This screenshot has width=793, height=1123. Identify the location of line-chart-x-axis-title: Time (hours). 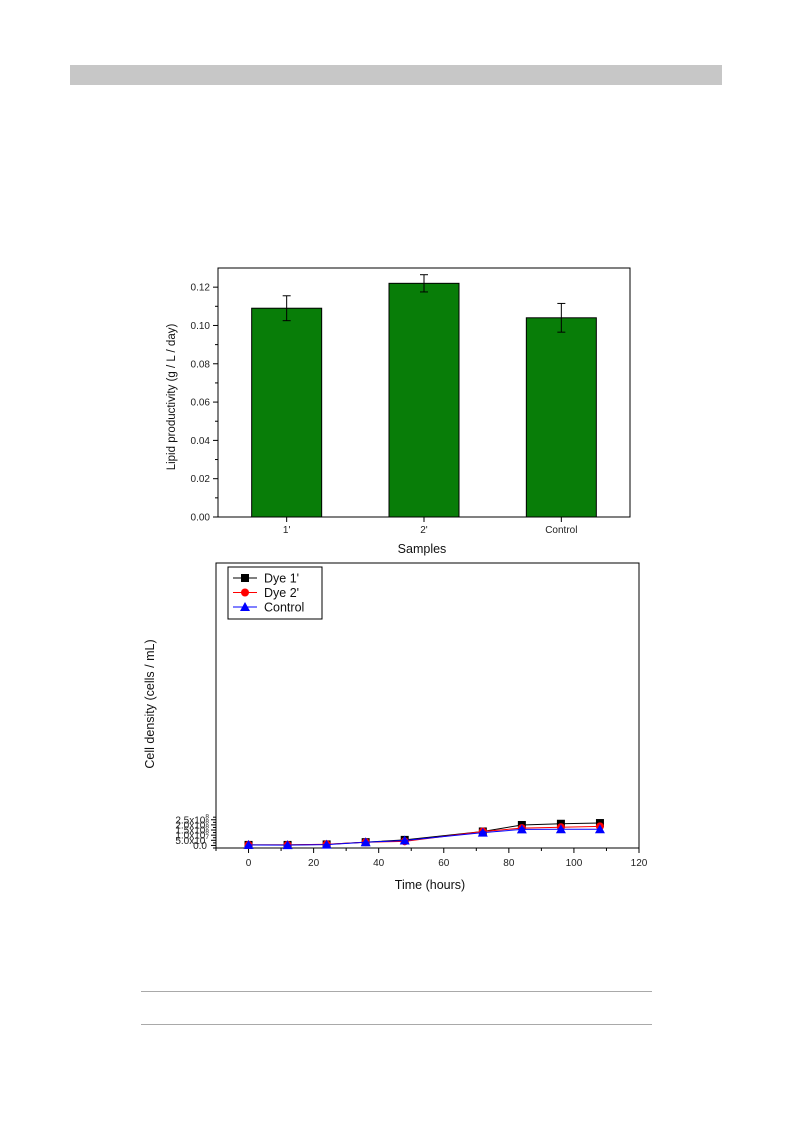
(430, 885).